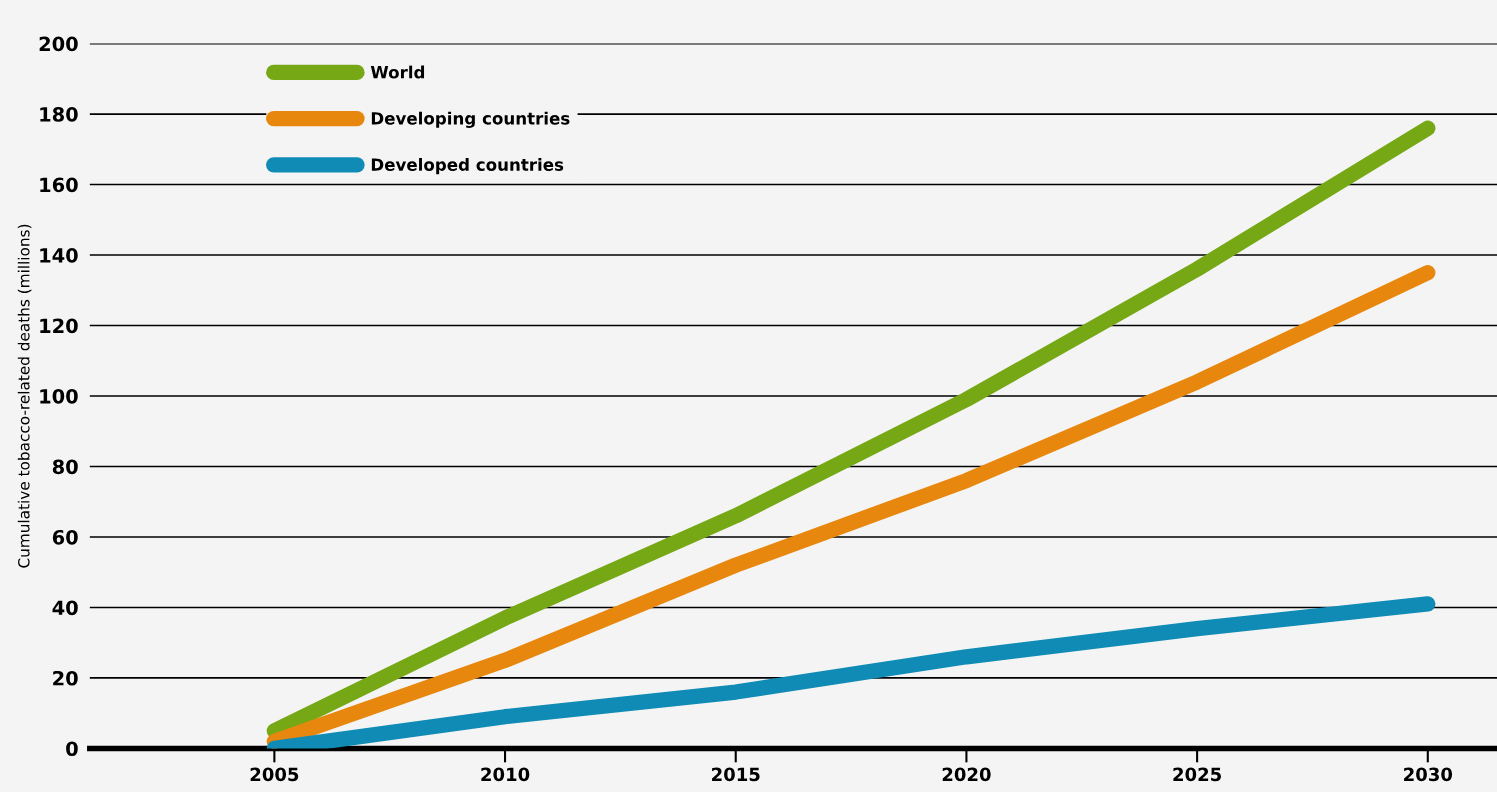 This screenshot has width=1497, height=792. Describe the element at coordinates (65, 467) in the screenshot. I see `y-tick-label: 80` at that location.